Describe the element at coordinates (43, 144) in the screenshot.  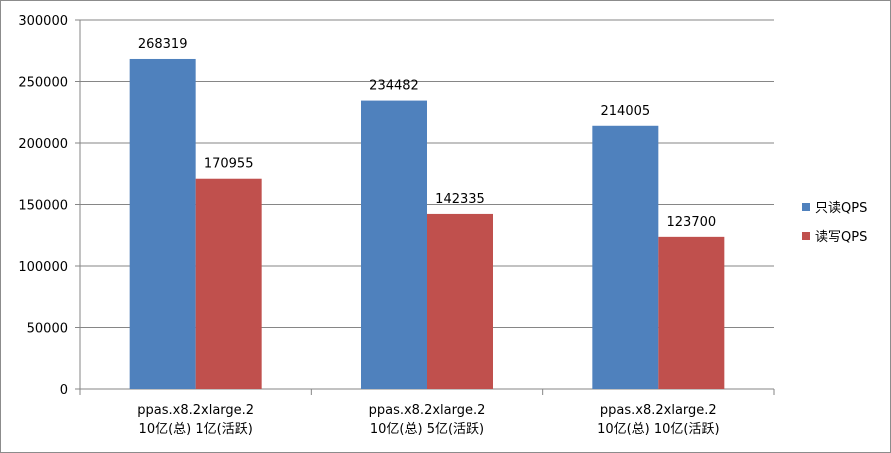
I see `y-tick-label: 200000` at that location.